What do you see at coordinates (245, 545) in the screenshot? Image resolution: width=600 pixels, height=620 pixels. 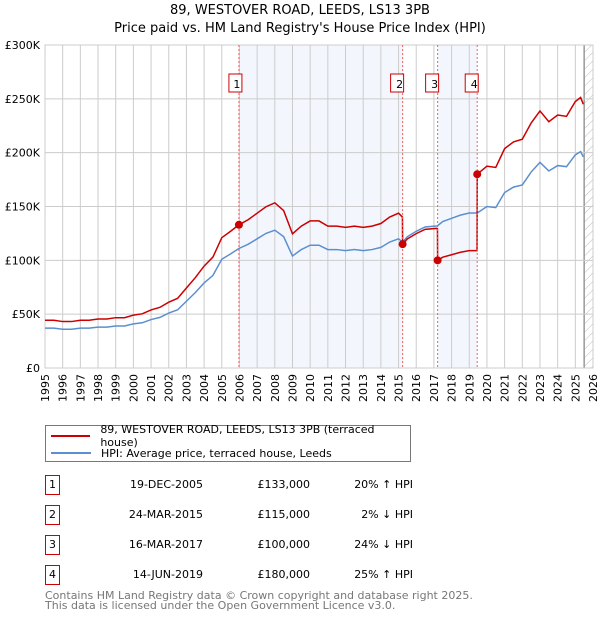 I see `sale-row: 3 16-MAR-2017 £100,000 24% ↓ HPI` at bounding box center [245, 545].